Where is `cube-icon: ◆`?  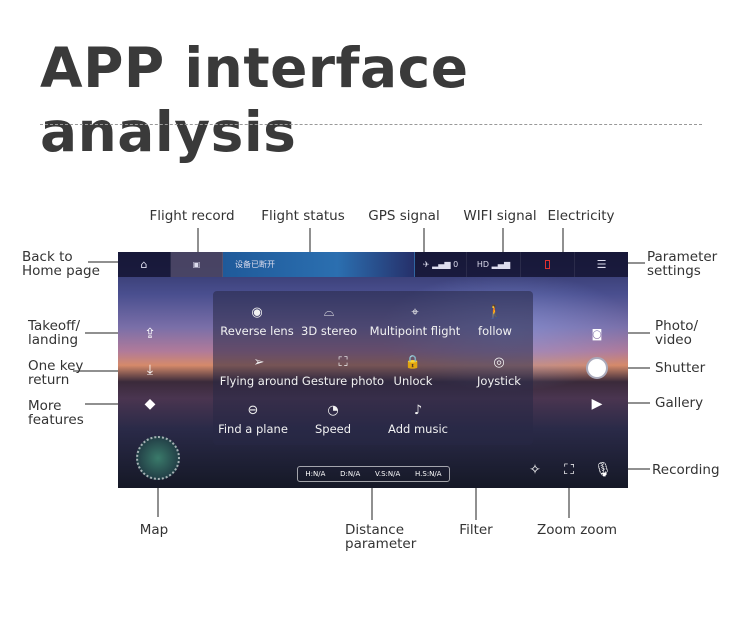 cube-icon: ◆ is located at coordinates (150, 404).